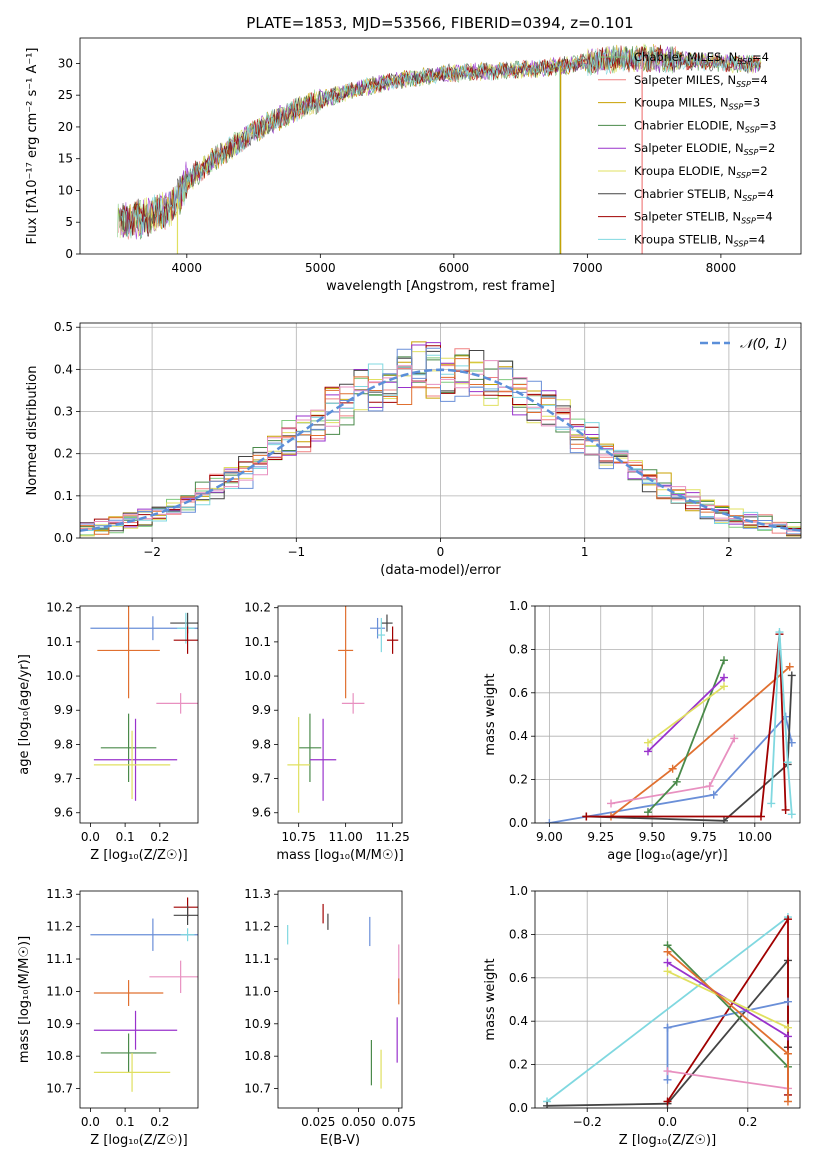 This screenshot has width=819, height=1170. What do you see at coordinates (59, 1024) in the screenshot?
I see `mass_vs_Z-y-tick-label: 10.9` at bounding box center [59, 1024].